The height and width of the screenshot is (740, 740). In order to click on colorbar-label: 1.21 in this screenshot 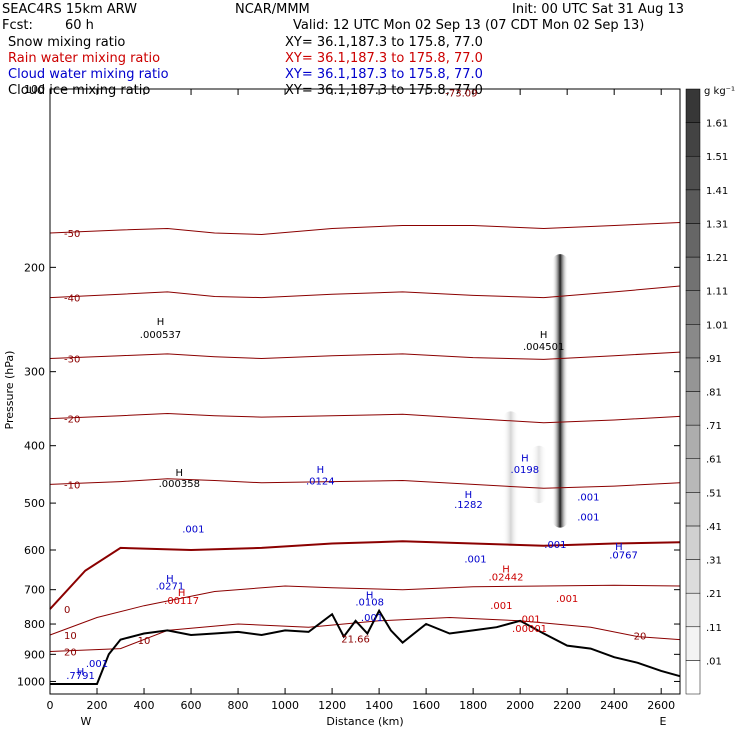, I will do `click(717, 258)`.